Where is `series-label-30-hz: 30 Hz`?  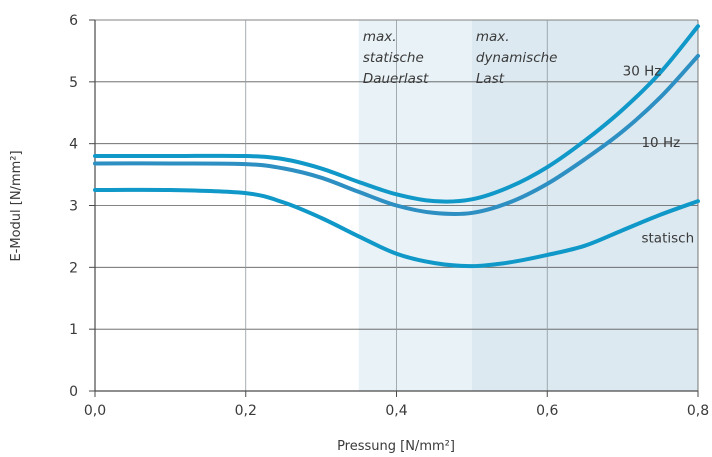 series-label-30-hz: 30 Hz is located at coordinates (642, 72).